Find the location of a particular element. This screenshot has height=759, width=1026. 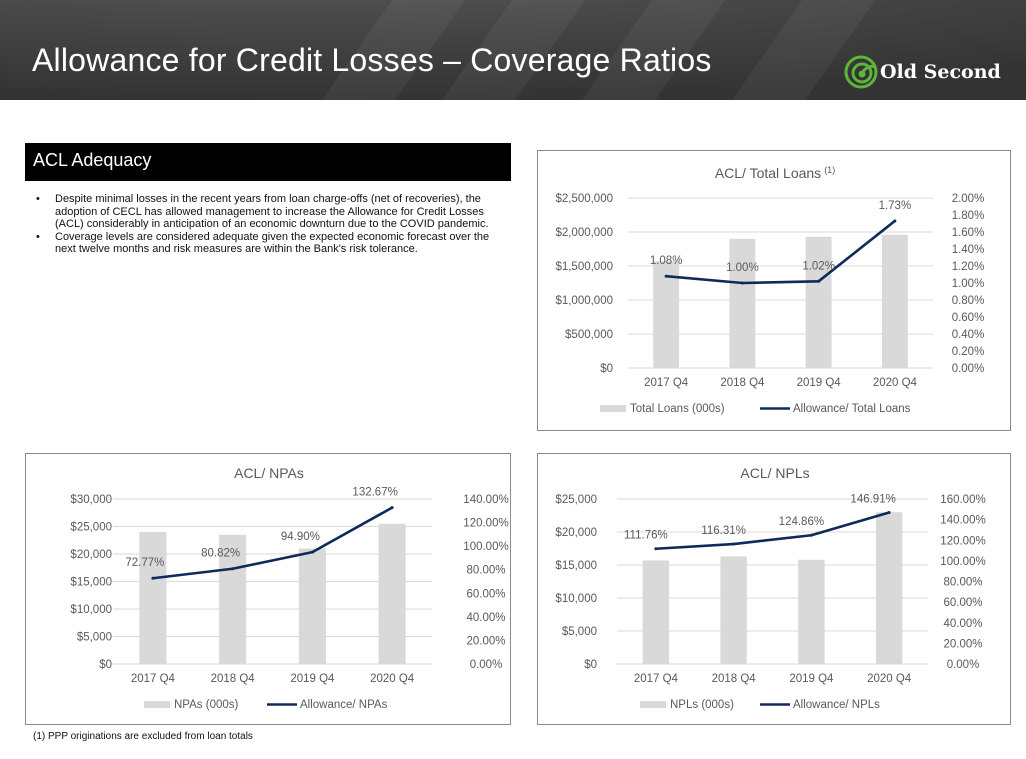

data-label: 124.86% is located at coordinates (801, 522).